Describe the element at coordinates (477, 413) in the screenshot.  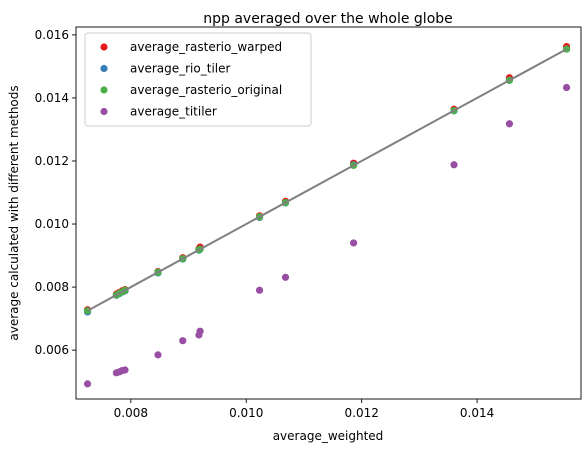
I see `x-tick-label-3: 0.014` at that location.